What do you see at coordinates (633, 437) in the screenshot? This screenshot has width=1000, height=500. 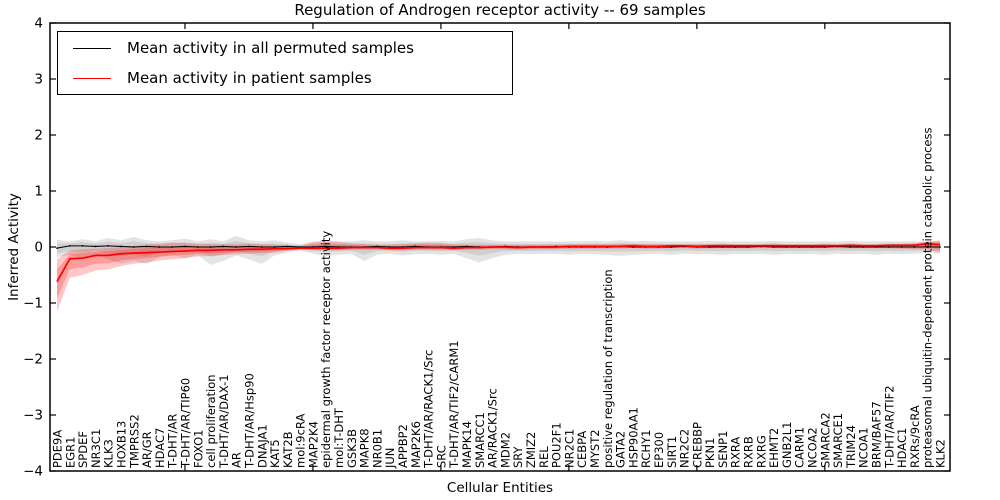 I see `category-label: HSP90AA1` at bounding box center [633, 437].